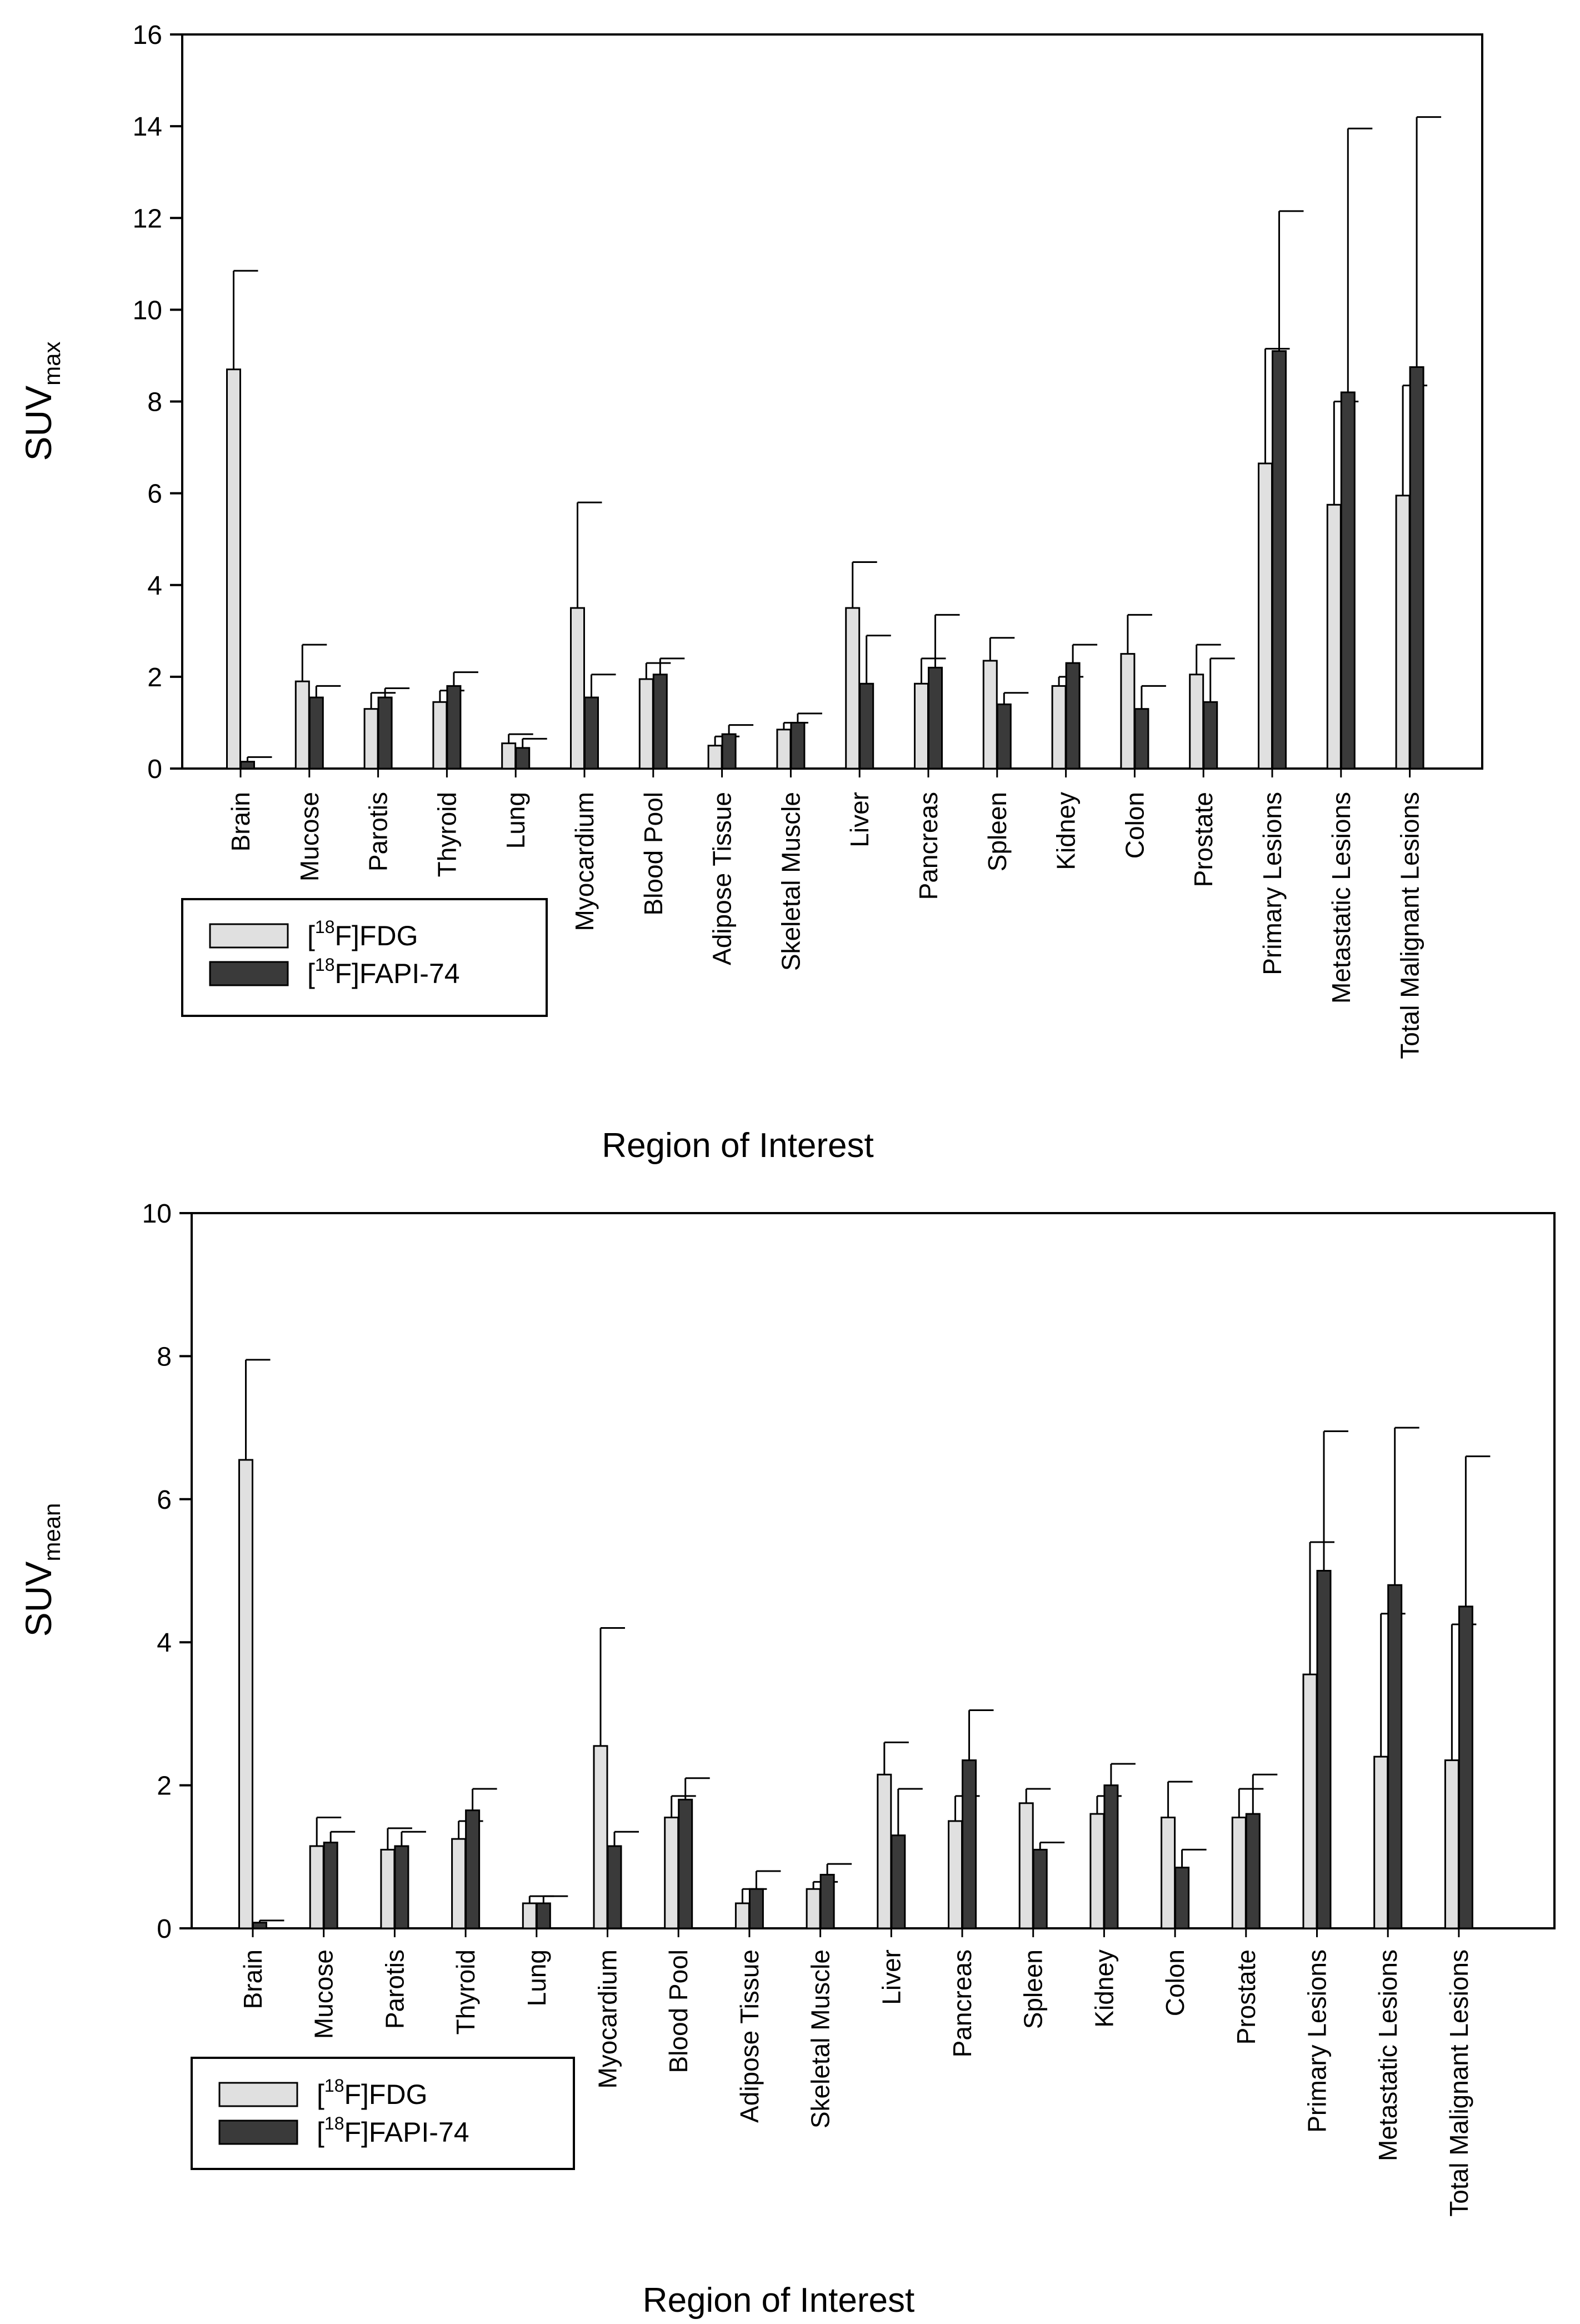 The image size is (1580, 2324). I want to click on y-axis-title-sub: mean, so click(52, 1532).